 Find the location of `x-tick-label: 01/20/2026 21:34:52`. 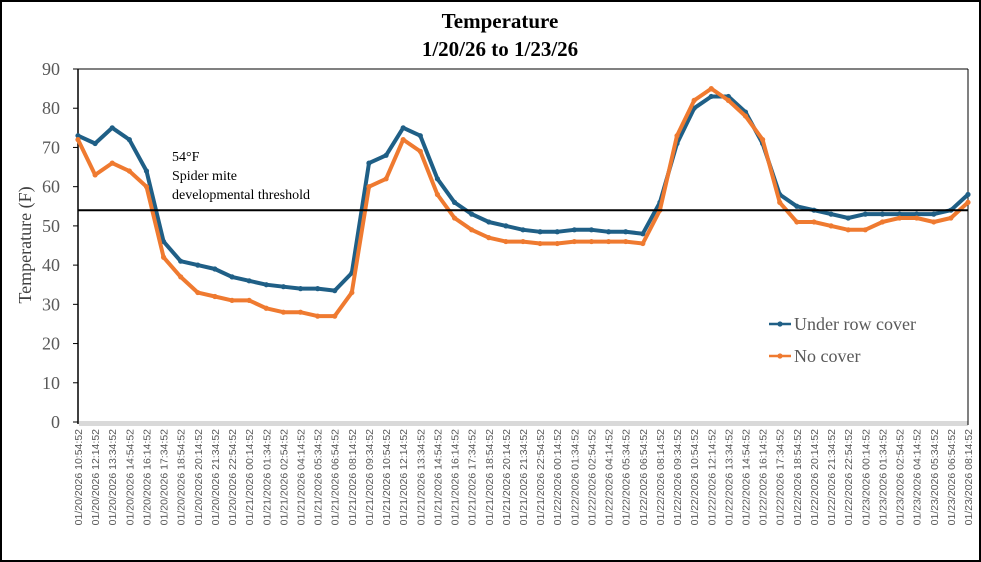

x-tick-label: 01/20/2026 21:34:52 is located at coordinates (216, 477).